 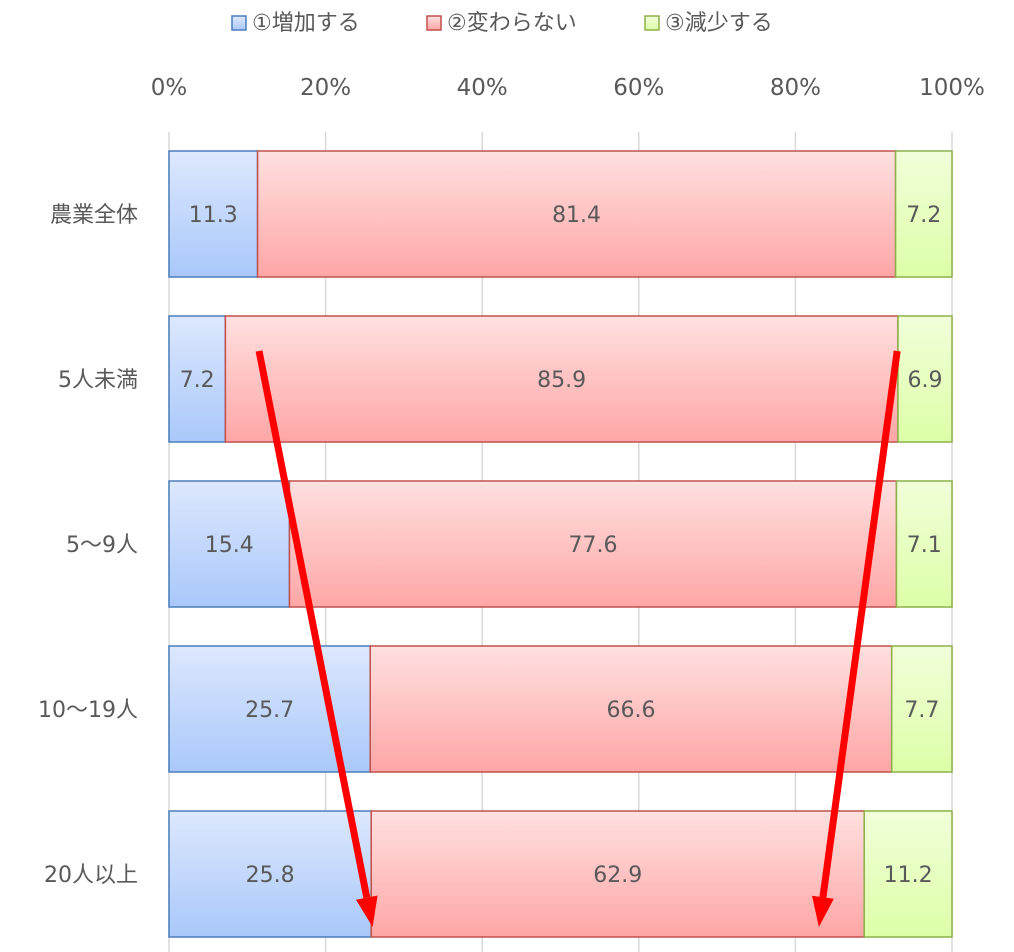 What do you see at coordinates (952, 88) in the screenshot?
I see `x-tick-label: 100%` at bounding box center [952, 88].